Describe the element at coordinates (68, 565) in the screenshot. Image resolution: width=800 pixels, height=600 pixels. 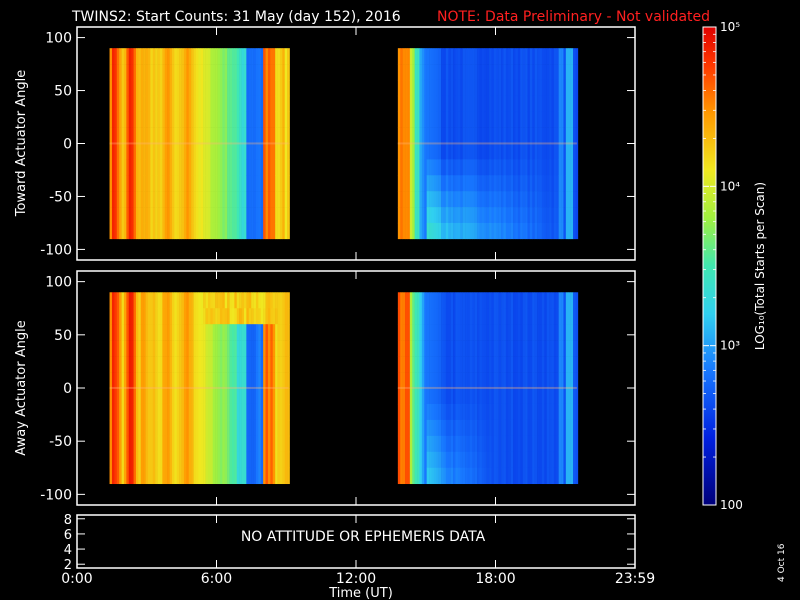
I see `y-tick-label: 2` at that location.